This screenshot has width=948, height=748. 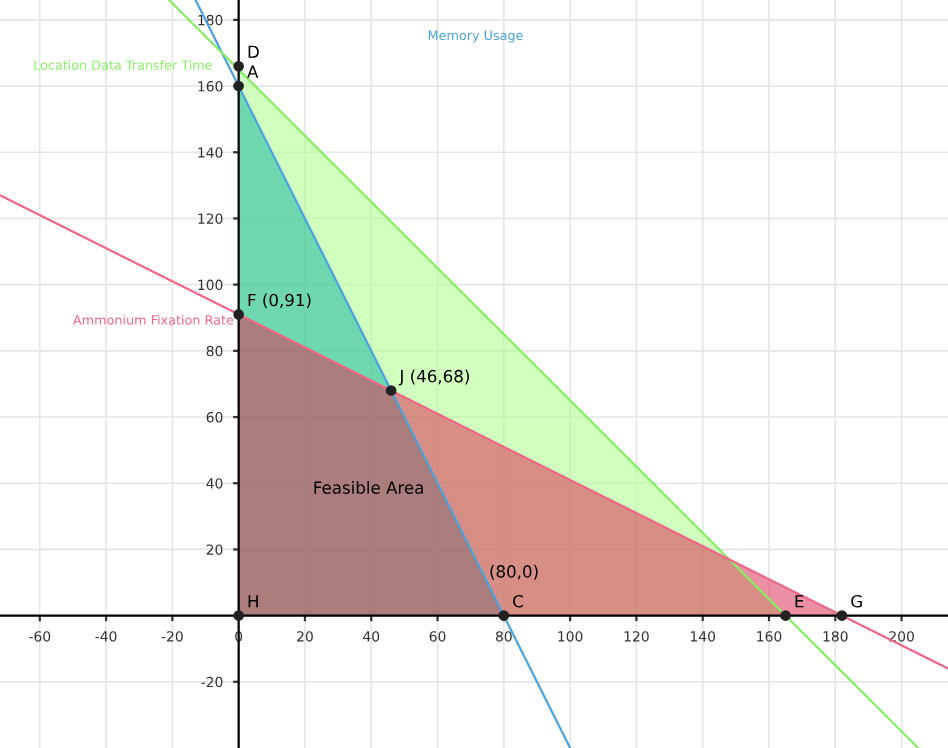 I want to click on annotation: A, so click(x=253, y=71).